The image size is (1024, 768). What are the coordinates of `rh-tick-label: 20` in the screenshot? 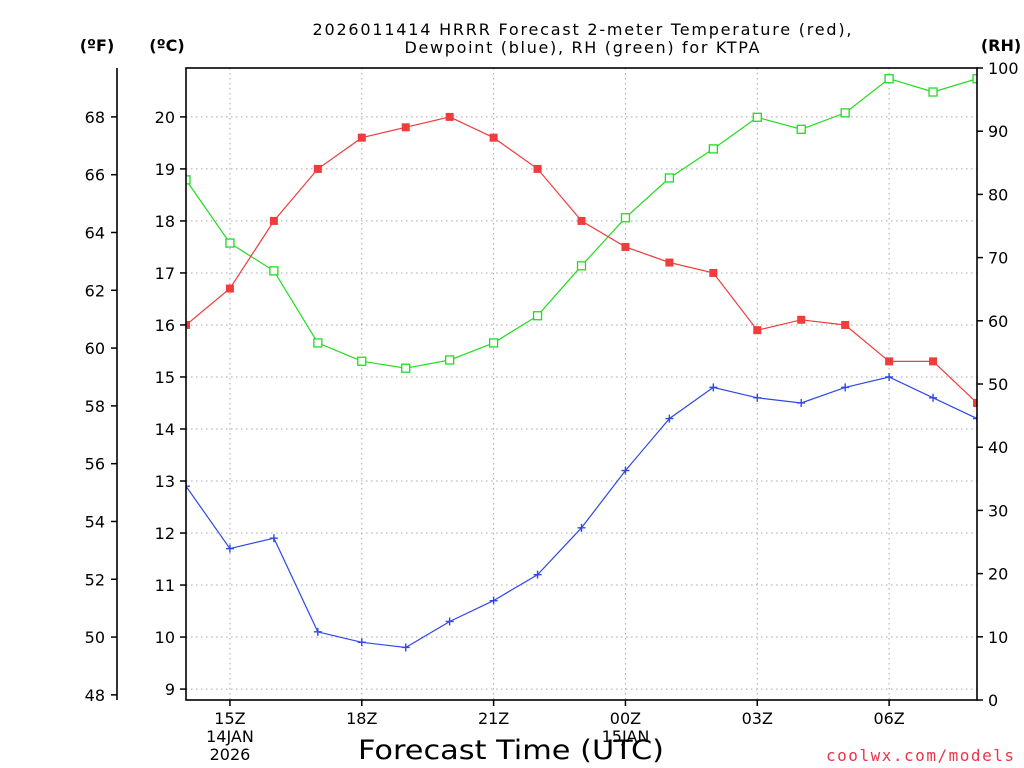 It's located at (998, 574).